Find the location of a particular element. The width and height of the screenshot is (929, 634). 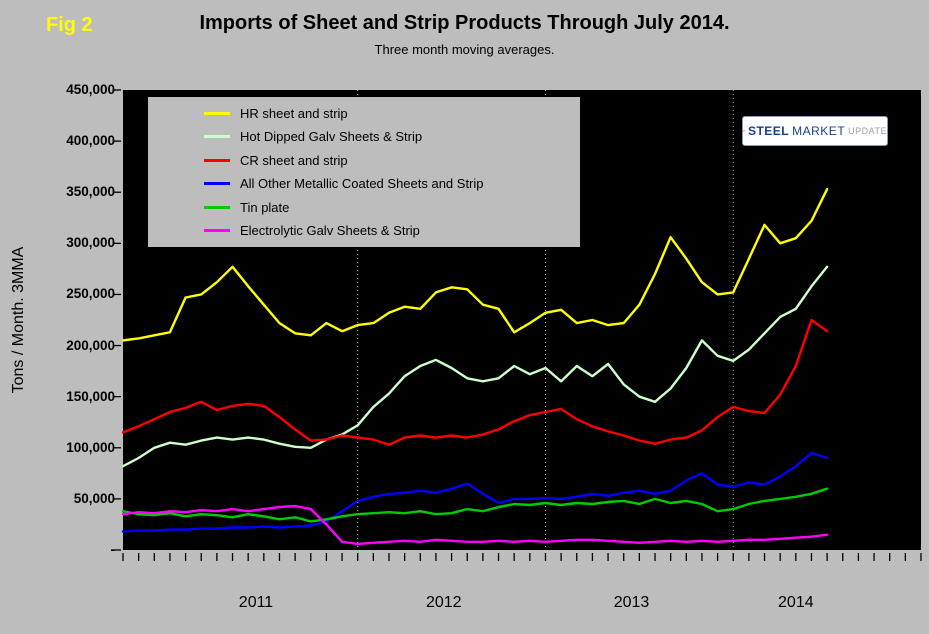

legend-item: Hot Dipped Galv Sheets & Strip is located at coordinates (392, 136).